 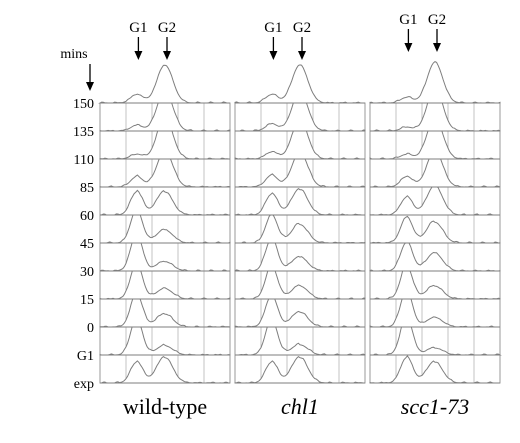 What do you see at coordinates (83, 104) in the screenshot?
I see `row-label: 150` at bounding box center [83, 104].